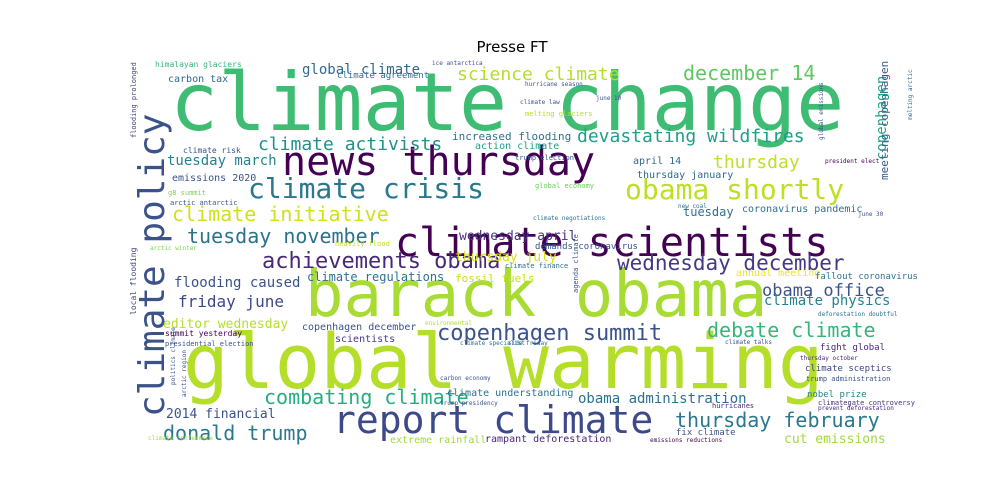 This screenshot has height=500, width=1000. I want to click on word-item: melting glaciers, so click(558, 114).